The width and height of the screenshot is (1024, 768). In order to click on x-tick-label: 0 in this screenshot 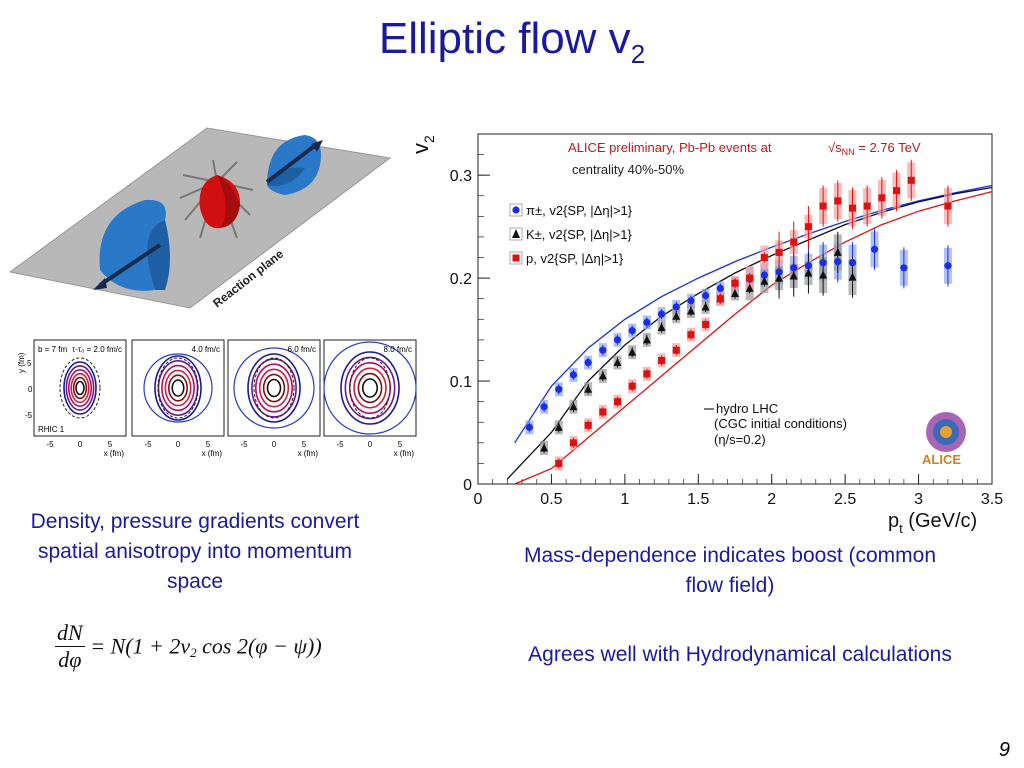, I will do `click(478, 499)`.